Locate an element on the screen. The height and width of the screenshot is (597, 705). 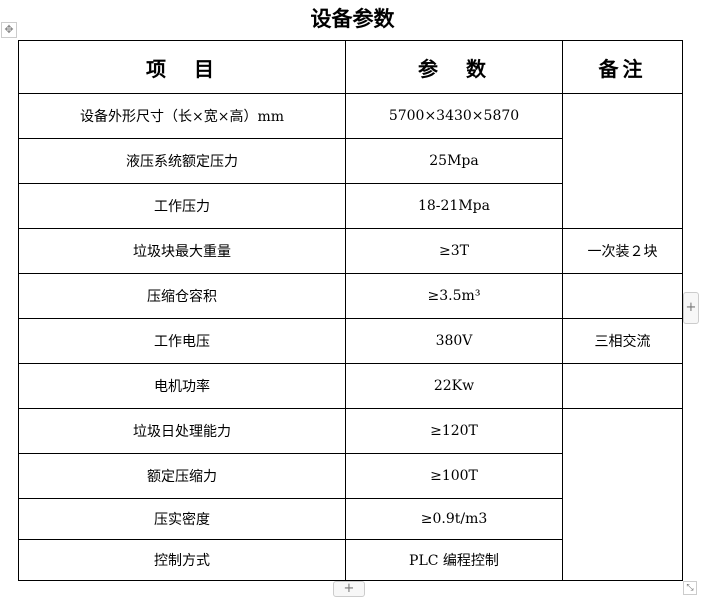
table-row: 控制方式 PLC 编程控制 is located at coordinates (350, 560).